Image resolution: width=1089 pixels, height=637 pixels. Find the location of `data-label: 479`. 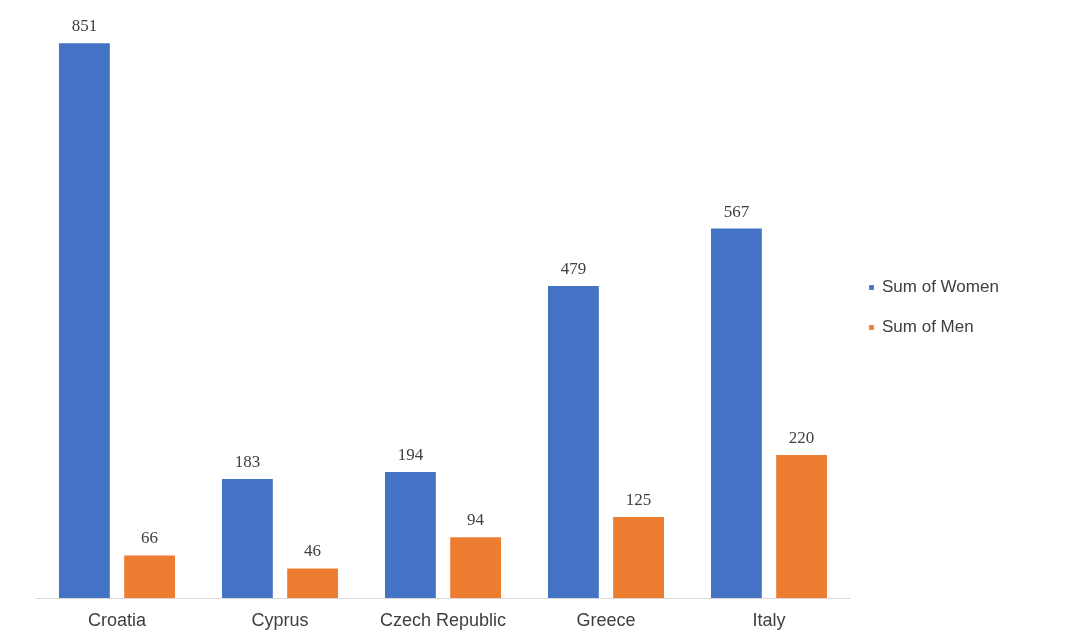

data-label: 479 is located at coordinates (573, 268).